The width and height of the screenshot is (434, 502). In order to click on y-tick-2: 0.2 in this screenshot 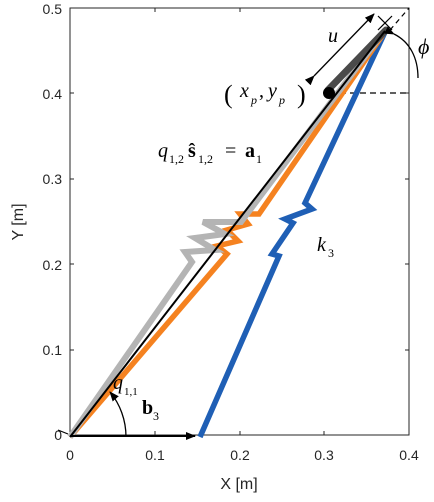, I will do `click(53, 265)`.